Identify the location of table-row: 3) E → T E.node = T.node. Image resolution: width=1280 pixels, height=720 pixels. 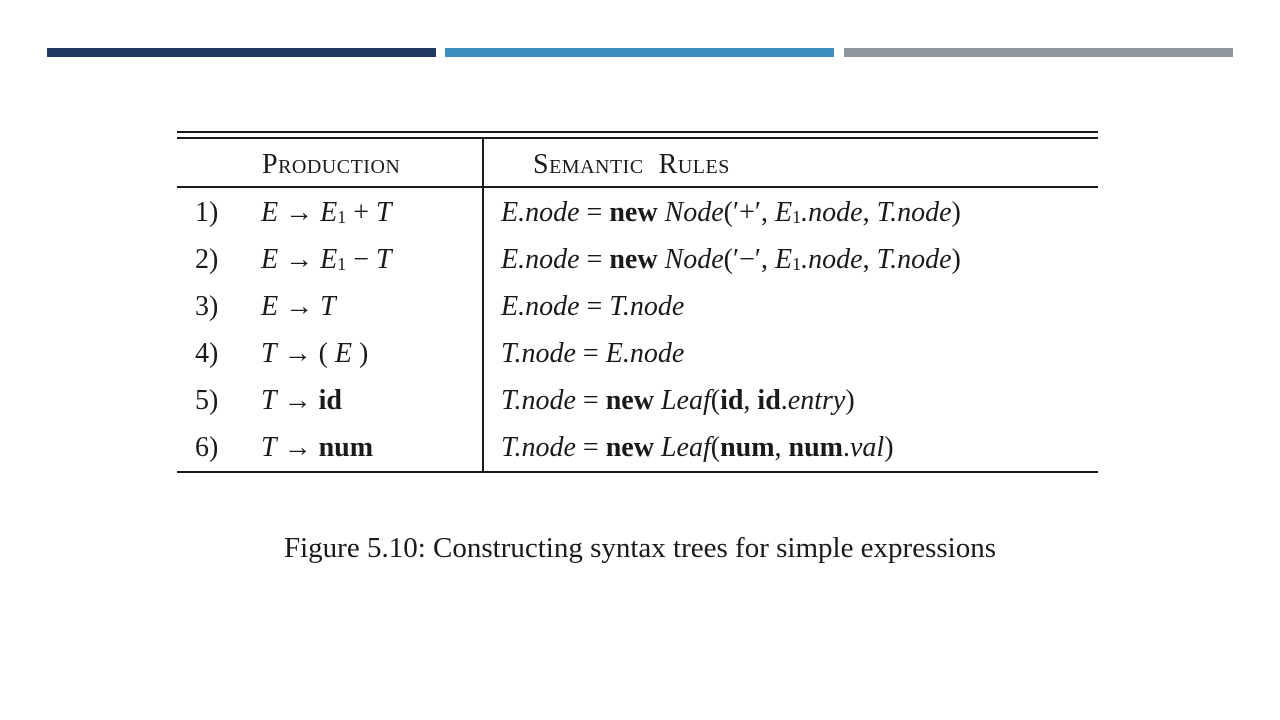
(637, 306).